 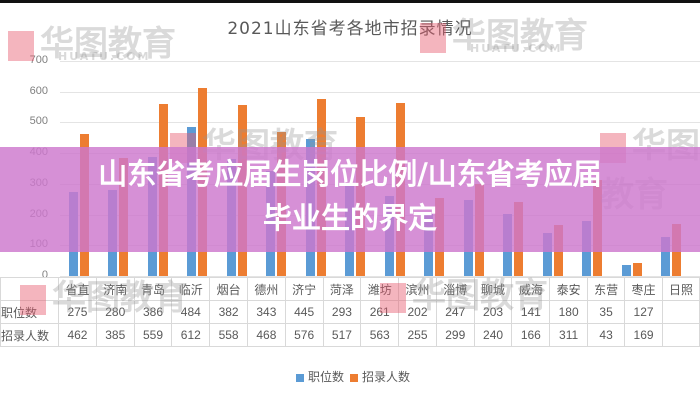 I want to click on top-border, so click(x=350, y=1).